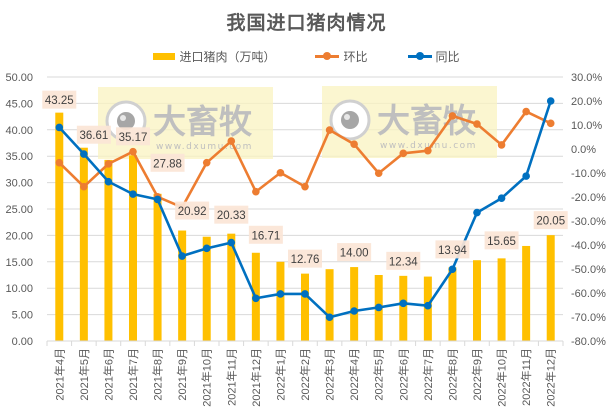 The image size is (613, 420). I want to click on x-axis-label: 2022年11月, so click(526, 377).